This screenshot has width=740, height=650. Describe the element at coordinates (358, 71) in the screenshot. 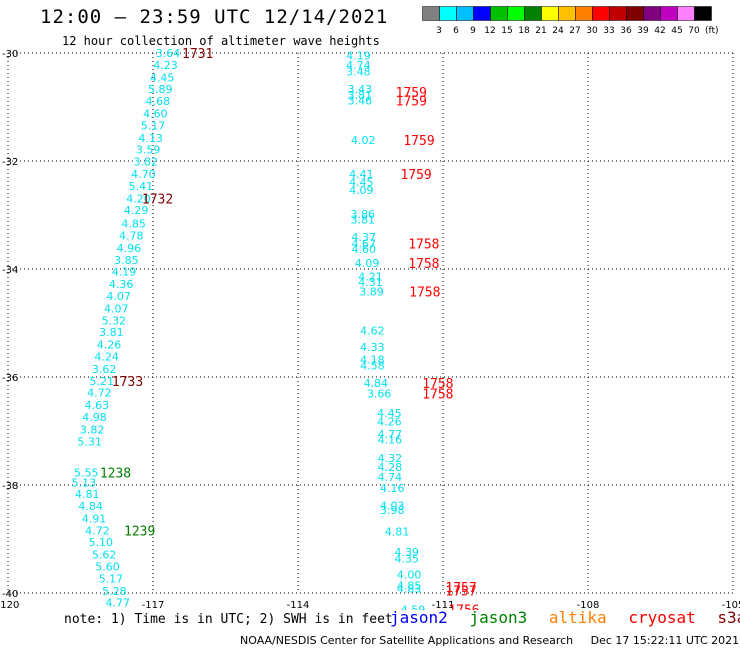

I see `wave-height-point: 3.48` at that location.